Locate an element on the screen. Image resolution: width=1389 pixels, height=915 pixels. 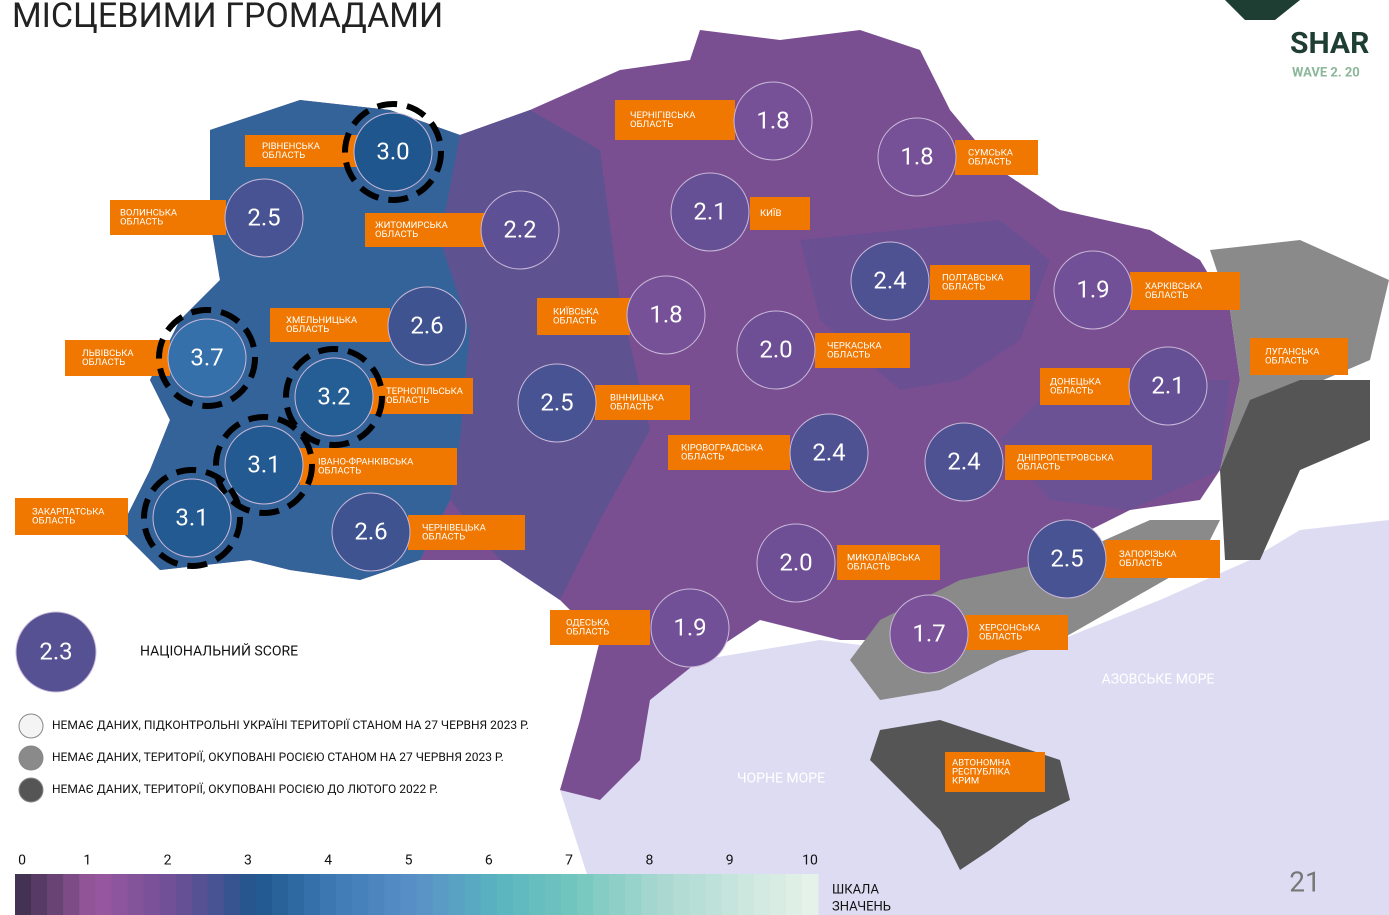
region-label: ЖИТОМИРСЬКА is located at coordinates (412, 225).